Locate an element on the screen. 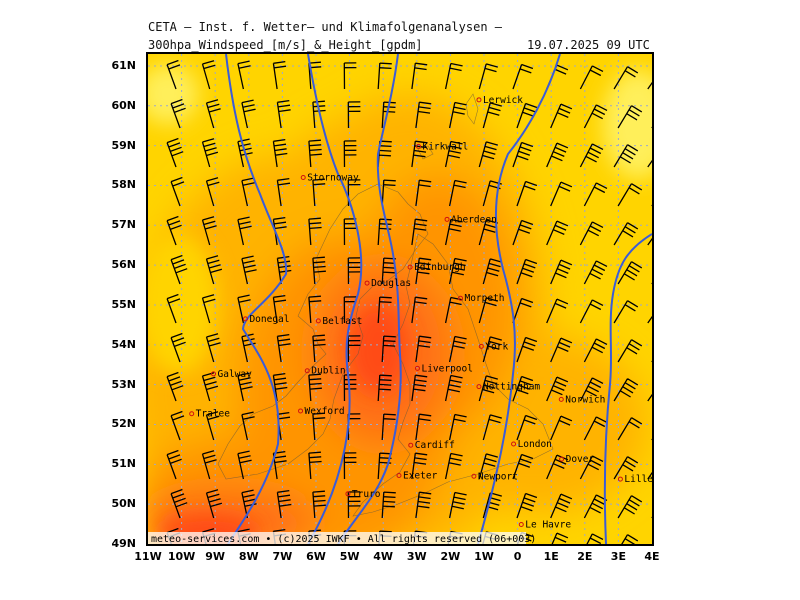 The height and width of the screenshot is (600, 800). city-marker: Belfast is located at coordinates (338, 321).